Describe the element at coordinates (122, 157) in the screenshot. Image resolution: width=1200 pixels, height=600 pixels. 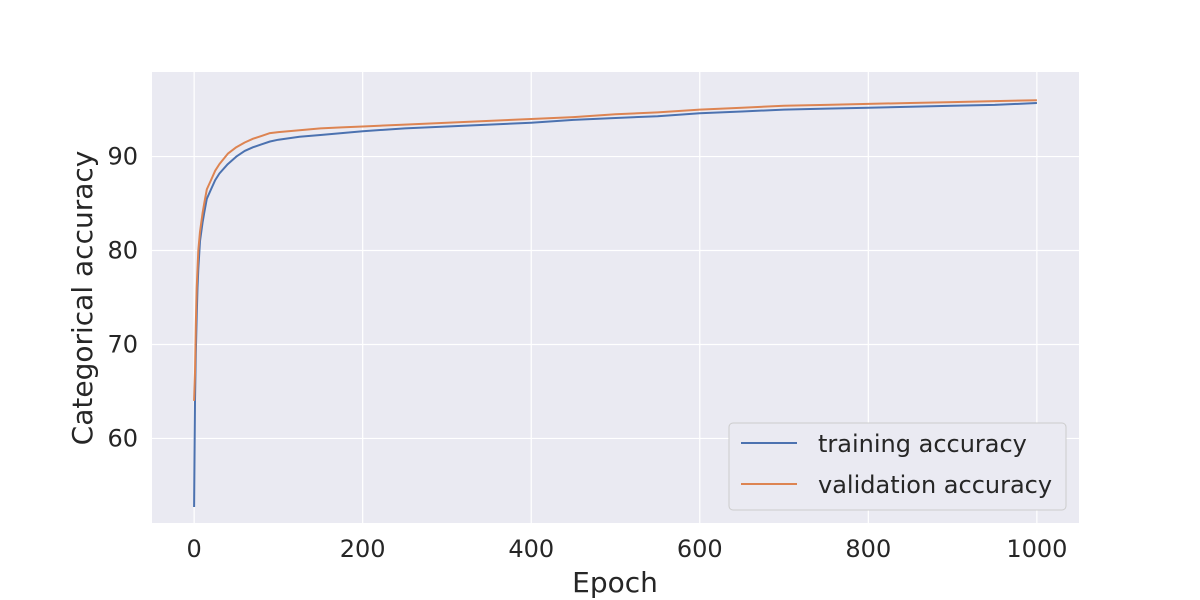
I see `y-tick-label: 90` at that location.